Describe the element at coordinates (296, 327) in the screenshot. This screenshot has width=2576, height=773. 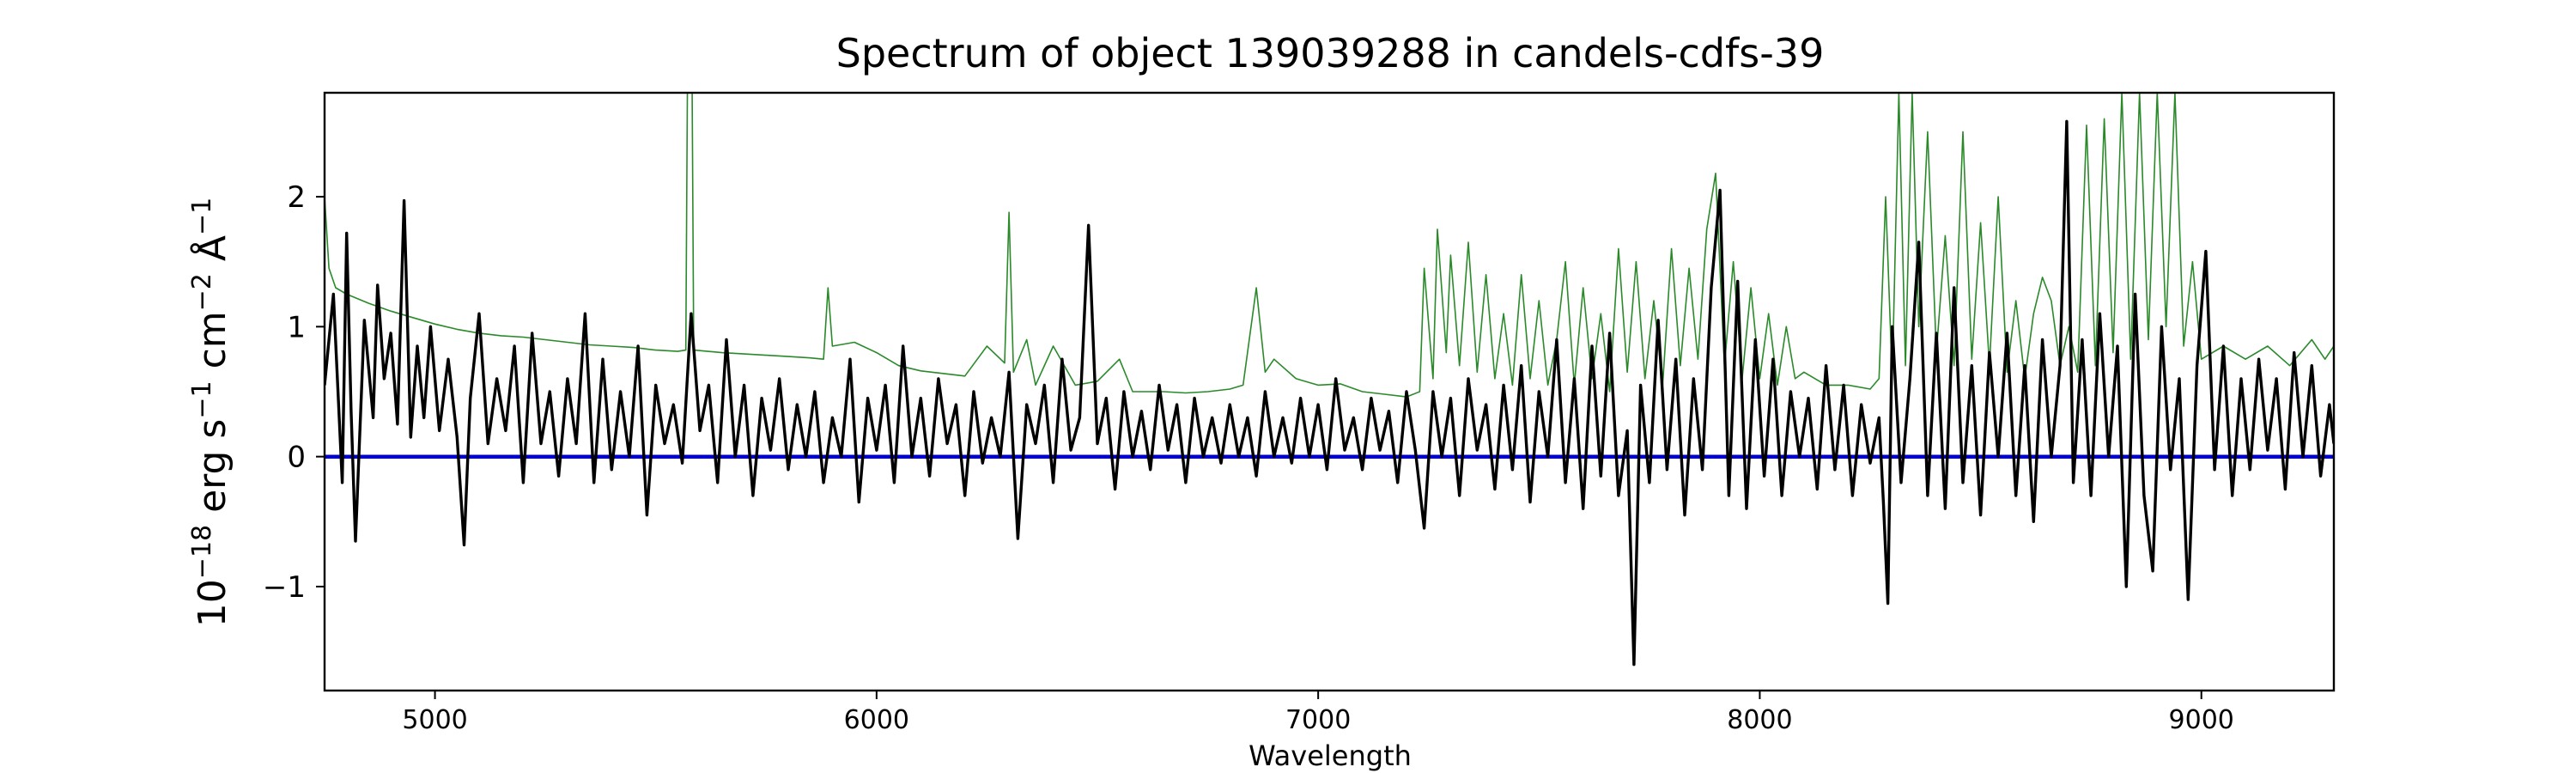
I see `y-tick-label: 1` at that location.